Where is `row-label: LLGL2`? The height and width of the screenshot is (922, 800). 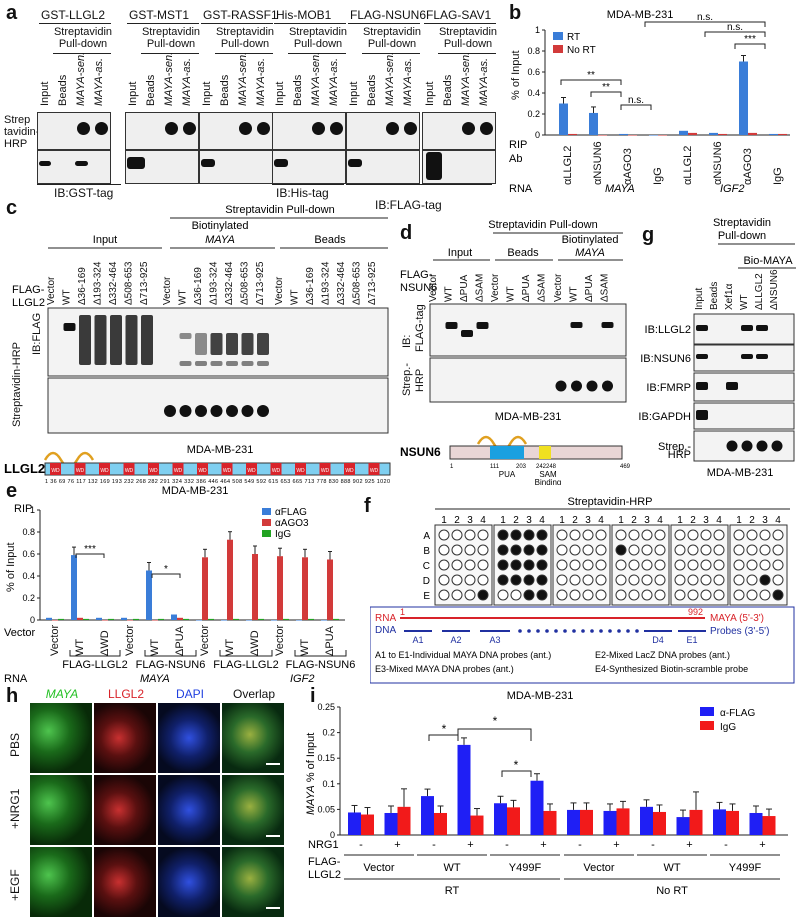
row-label: LLGL2 is located at coordinates (28, 303).